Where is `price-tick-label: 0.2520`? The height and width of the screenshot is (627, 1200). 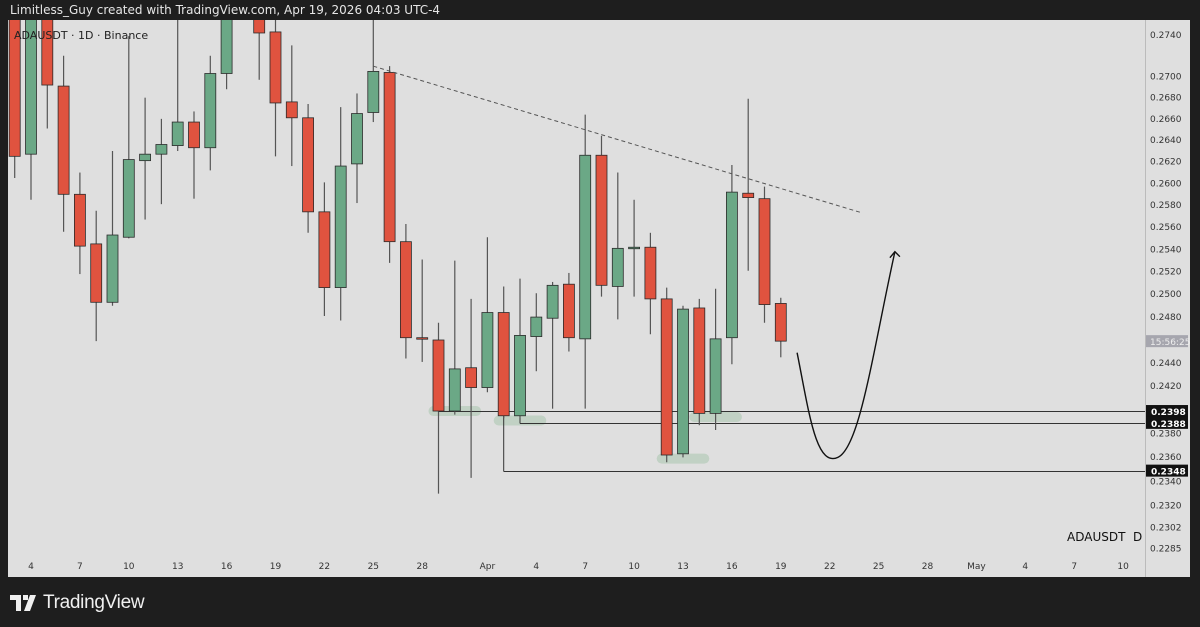 price-tick-label: 0.2520 is located at coordinates (1166, 273).